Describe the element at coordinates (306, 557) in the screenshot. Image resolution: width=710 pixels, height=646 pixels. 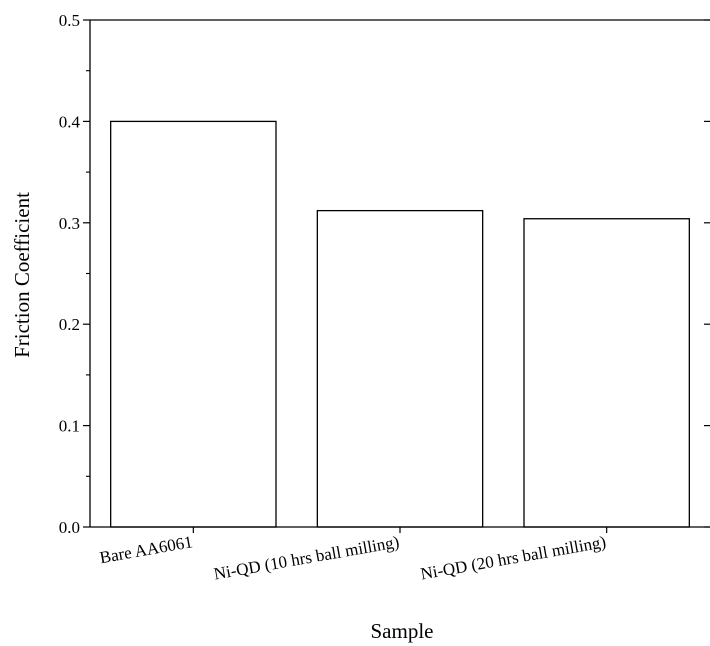
I see `x-tick-label: Ni-QD (10 hrs ball milling)` at that location.